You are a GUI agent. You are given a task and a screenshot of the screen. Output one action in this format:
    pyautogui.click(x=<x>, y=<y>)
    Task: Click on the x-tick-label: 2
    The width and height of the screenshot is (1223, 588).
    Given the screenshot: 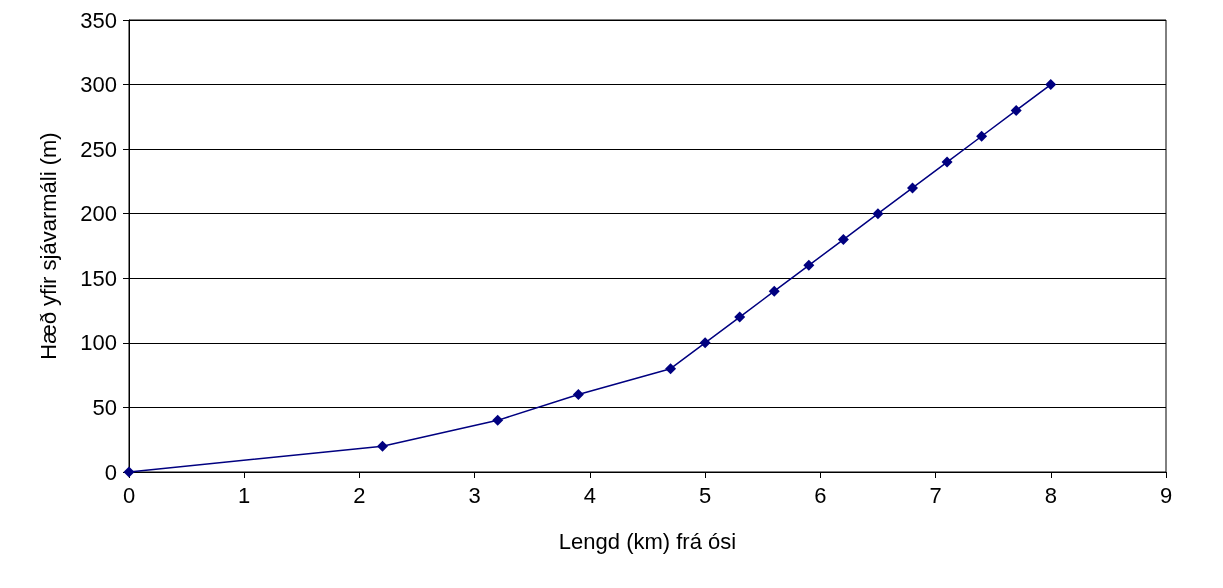 What is the action you would take?
    pyautogui.click(x=359, y=495)
    